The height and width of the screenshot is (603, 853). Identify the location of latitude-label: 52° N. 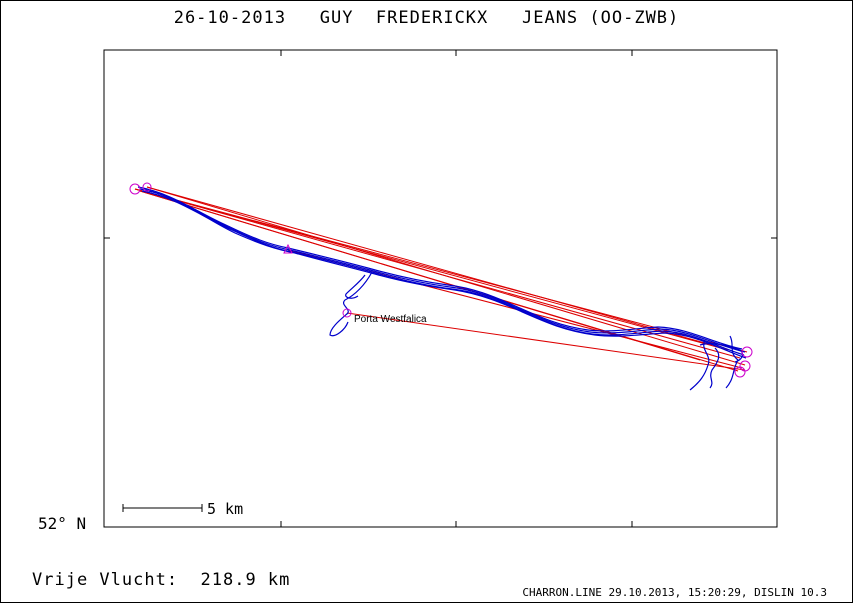
(62, 523).